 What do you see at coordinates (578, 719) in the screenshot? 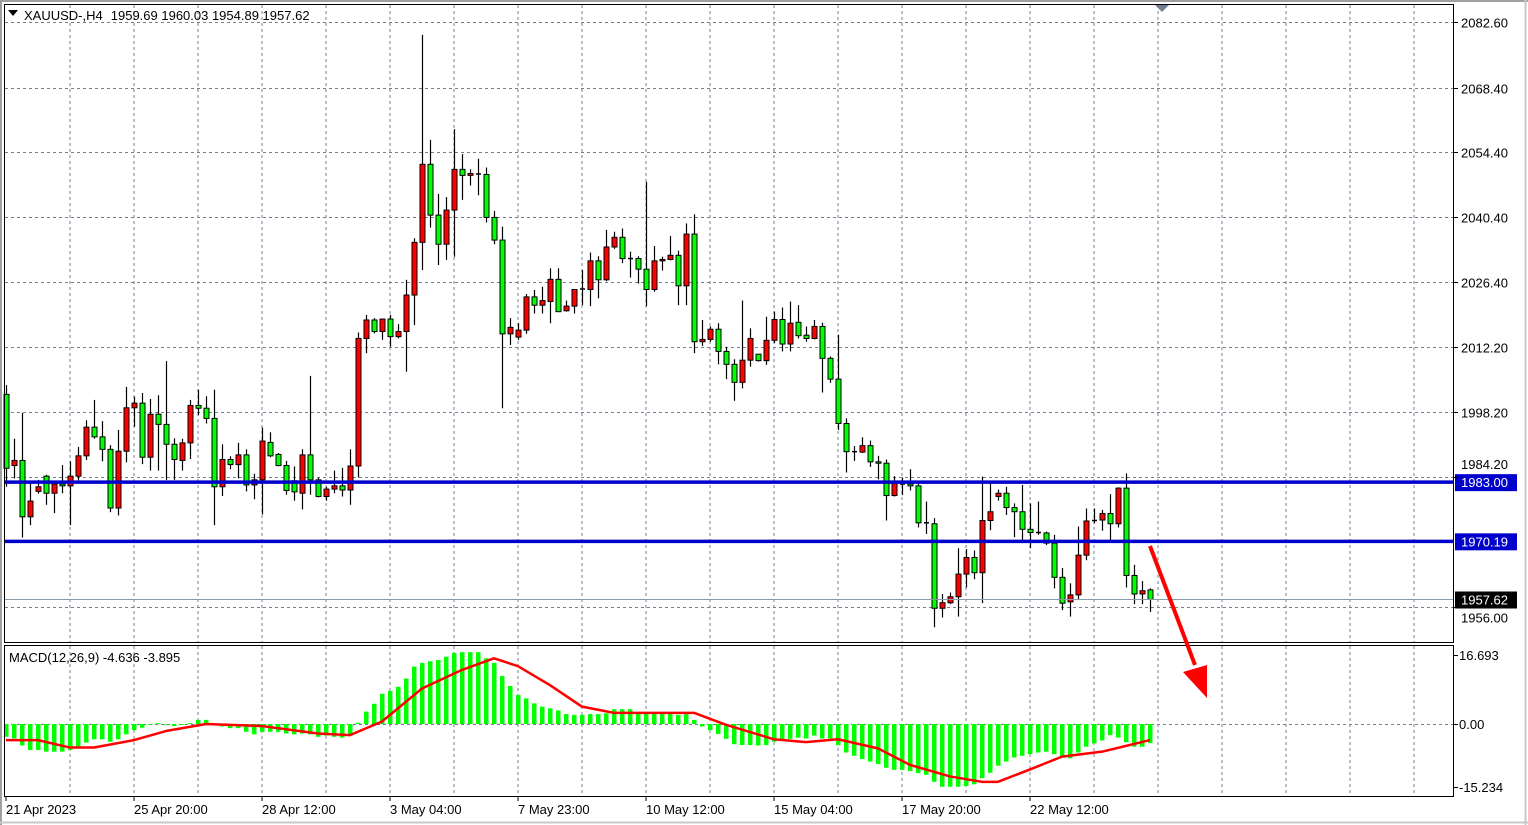
I see `macd-indicator` at bounding box center [578, 719].